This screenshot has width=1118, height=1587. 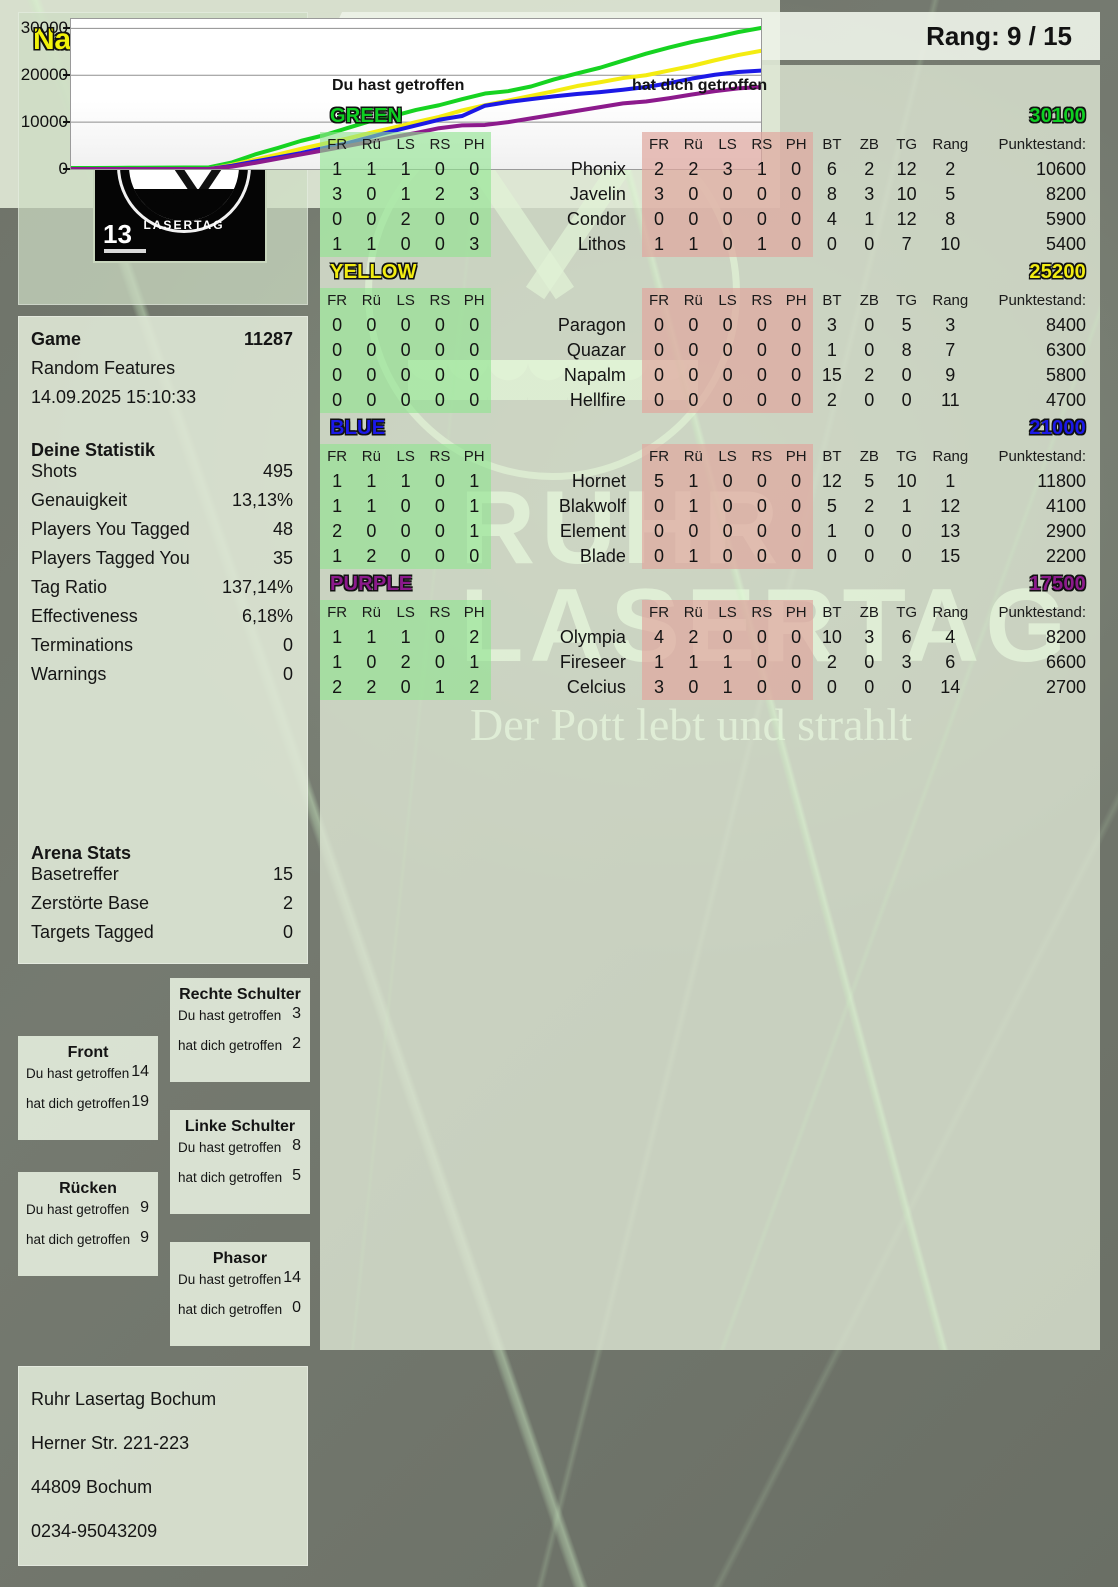 What do you see at coordinates (950, 687) in the screenshot?
I see `rang-cell: 14` at bounding box center [950, 687].